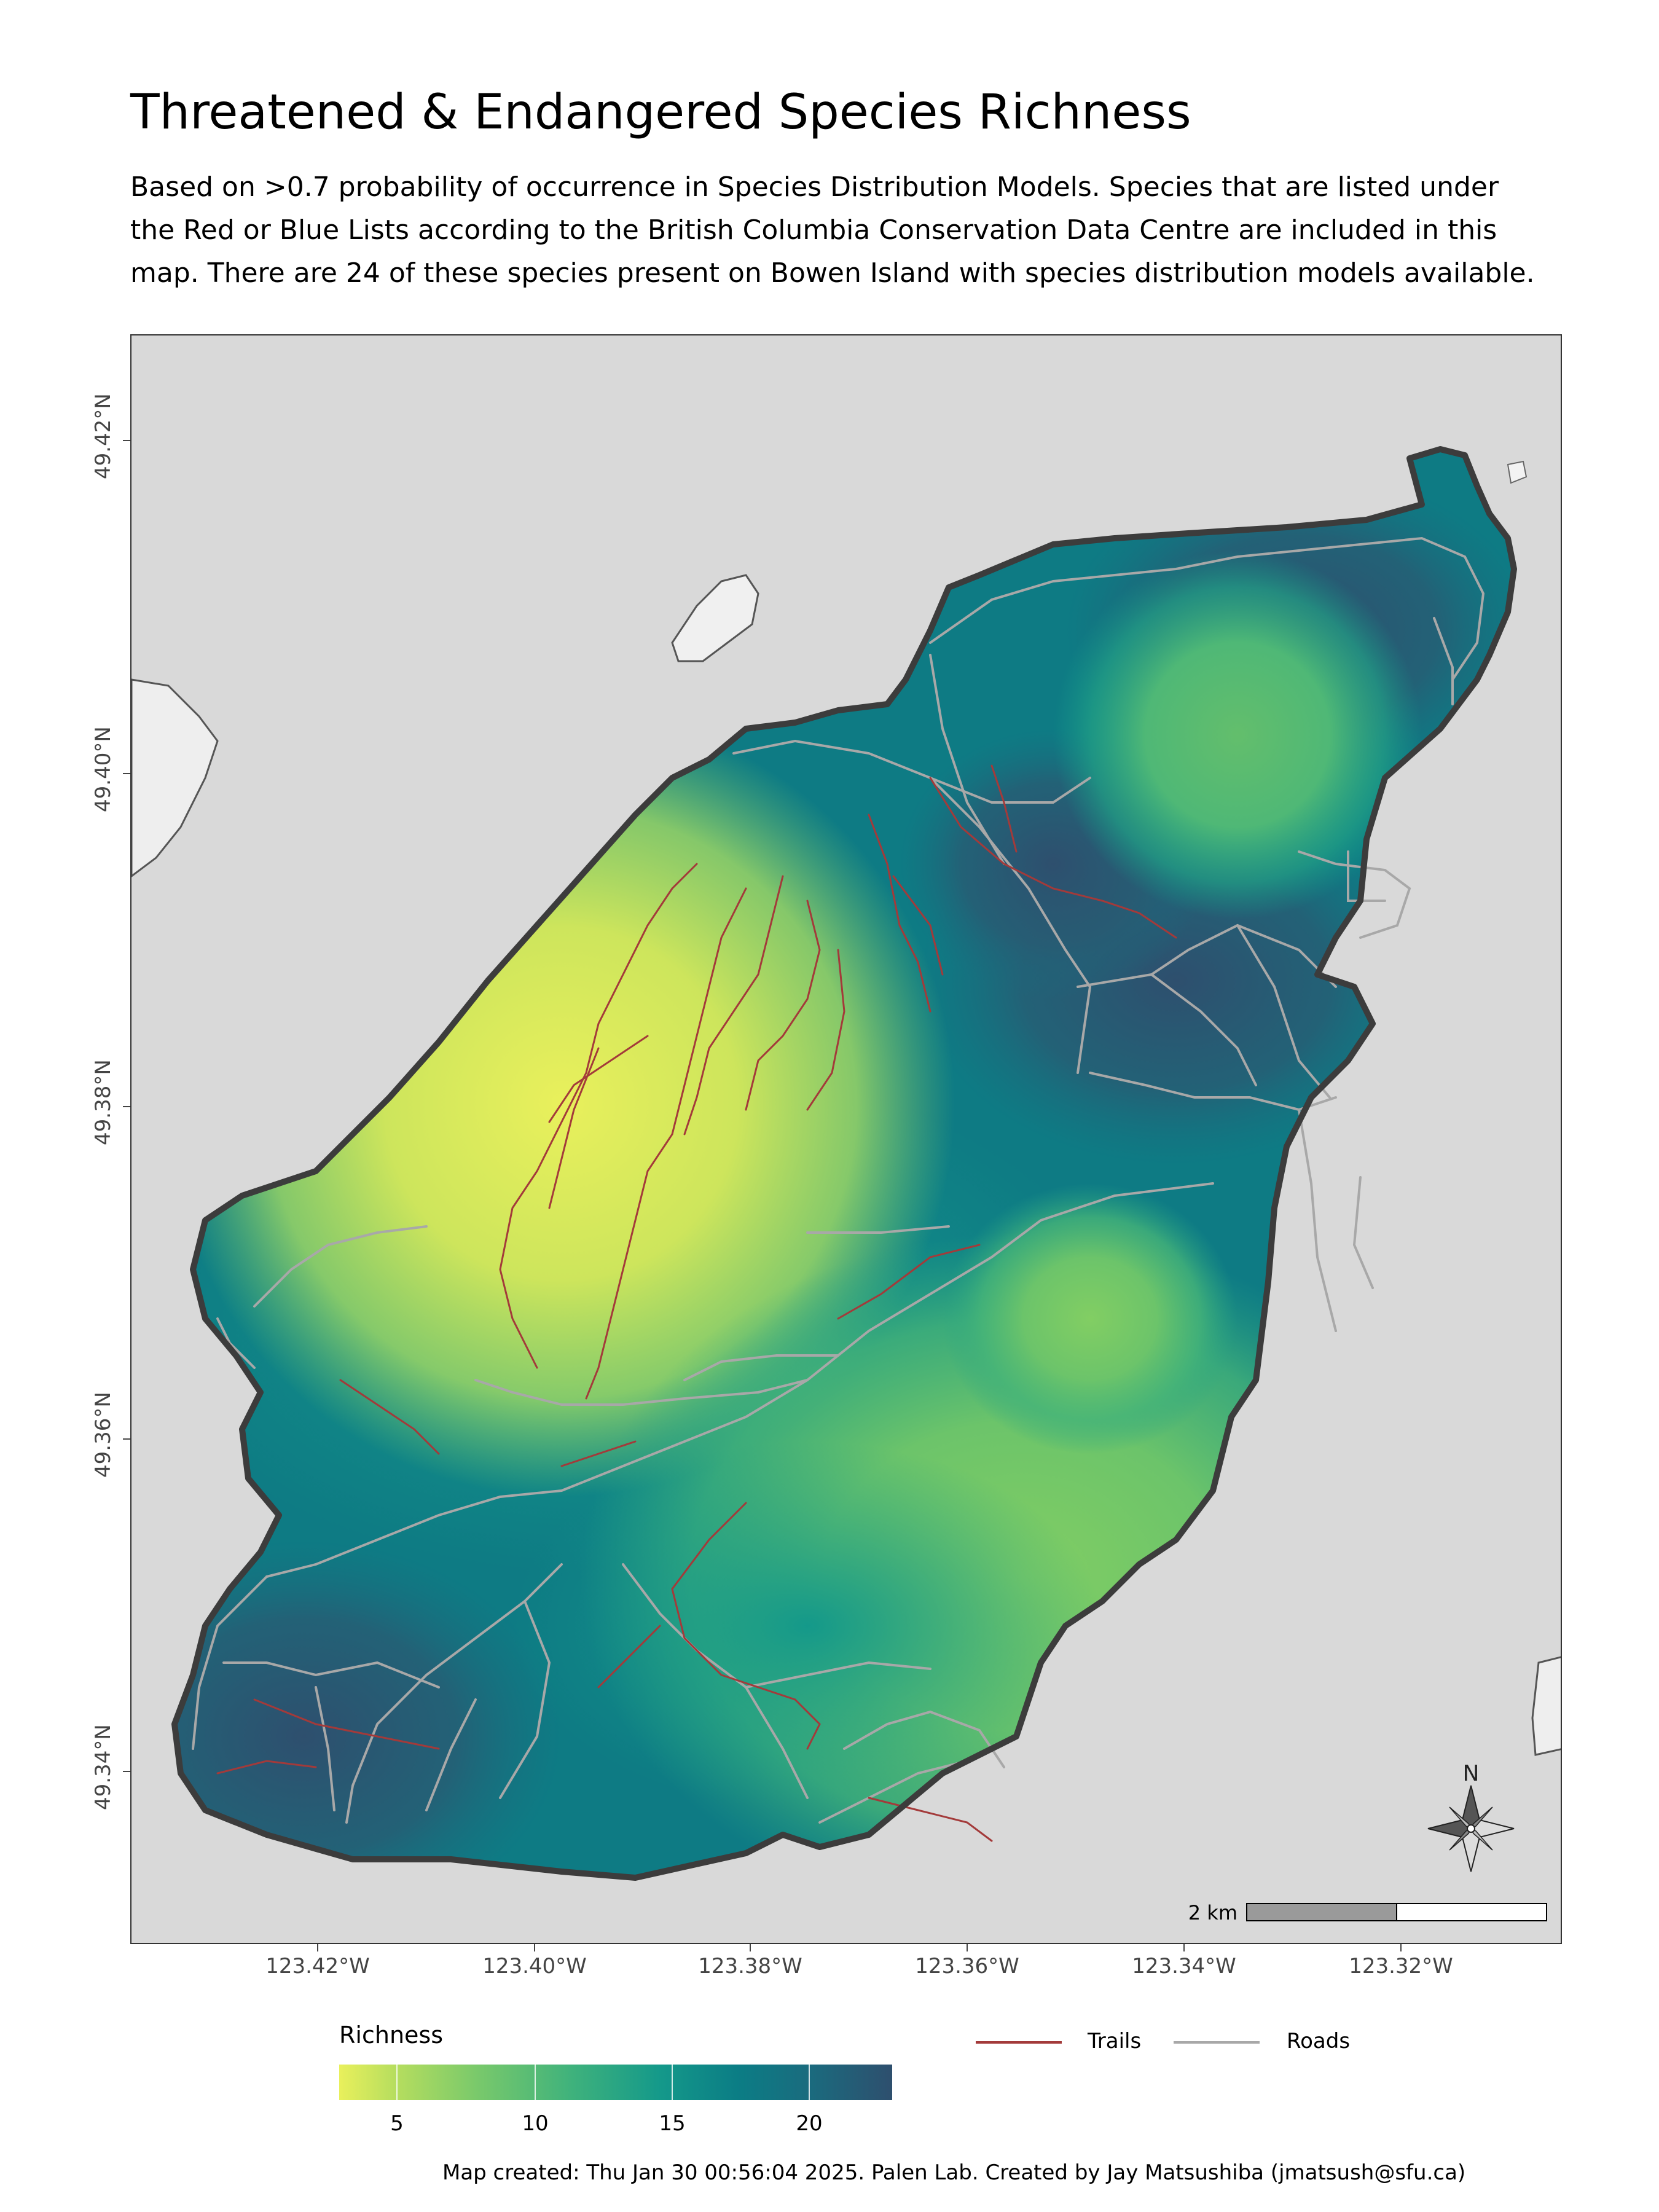  I want to click on y-tick-label: 49.34°N, so click(103, 1767).